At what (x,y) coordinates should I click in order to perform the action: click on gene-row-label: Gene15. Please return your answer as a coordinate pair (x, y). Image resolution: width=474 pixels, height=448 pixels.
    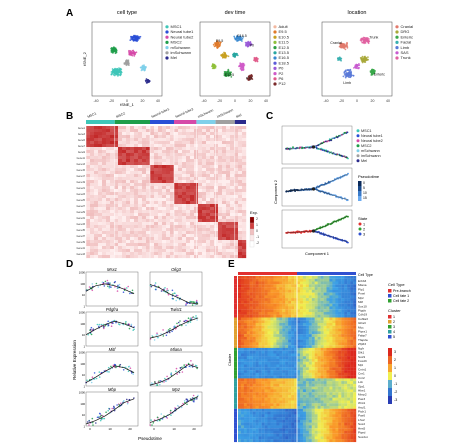
    Looking at the image, I should click on (80, 170).